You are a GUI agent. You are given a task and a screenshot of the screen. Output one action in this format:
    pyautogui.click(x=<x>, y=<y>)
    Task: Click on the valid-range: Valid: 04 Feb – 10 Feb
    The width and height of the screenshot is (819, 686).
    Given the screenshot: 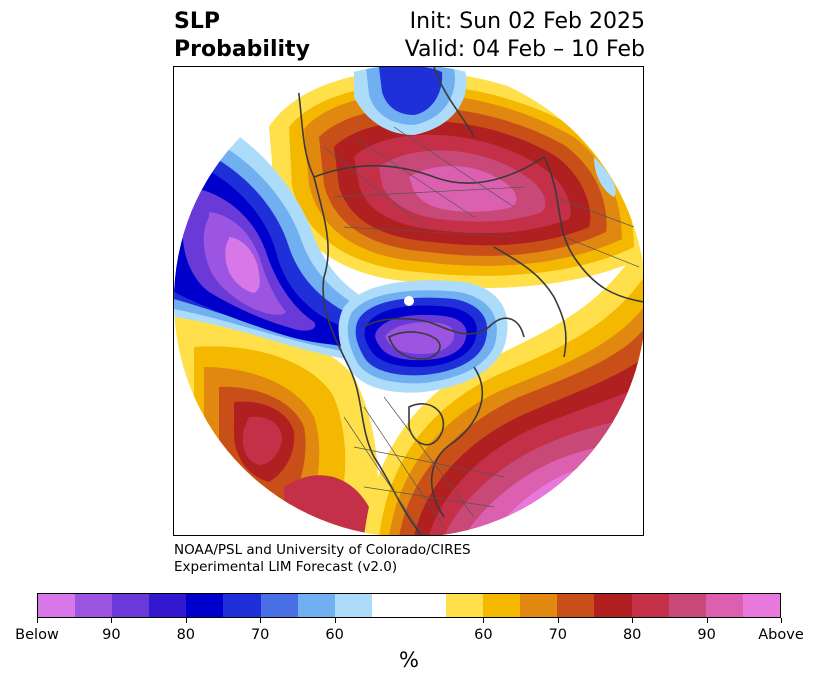 What is the action you would take?
    pyautogui.click(x=524, y=49)
    